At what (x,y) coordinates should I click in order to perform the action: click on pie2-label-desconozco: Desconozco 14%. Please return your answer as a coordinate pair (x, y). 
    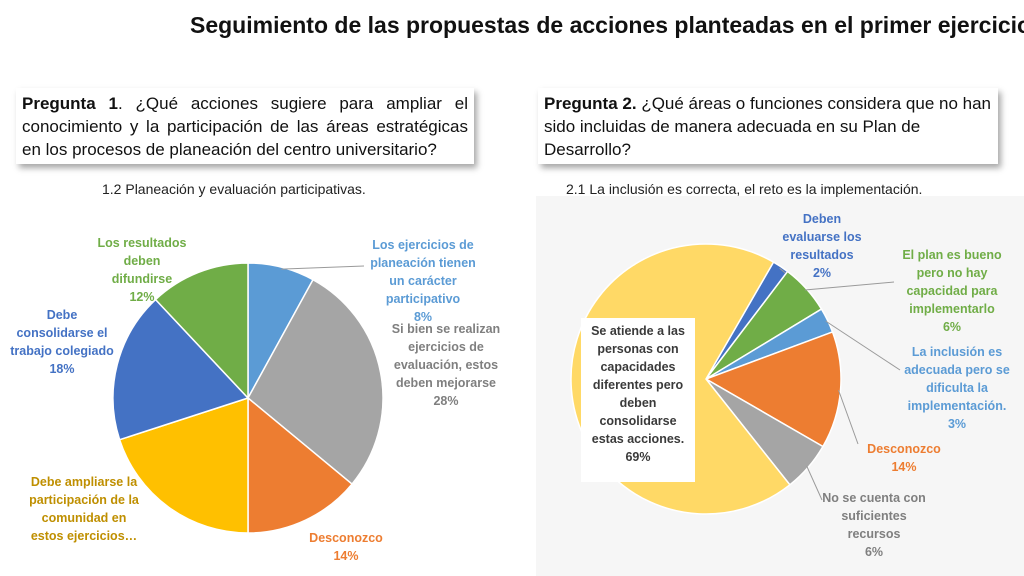
    Looking at the image, I should click on (904, 458).